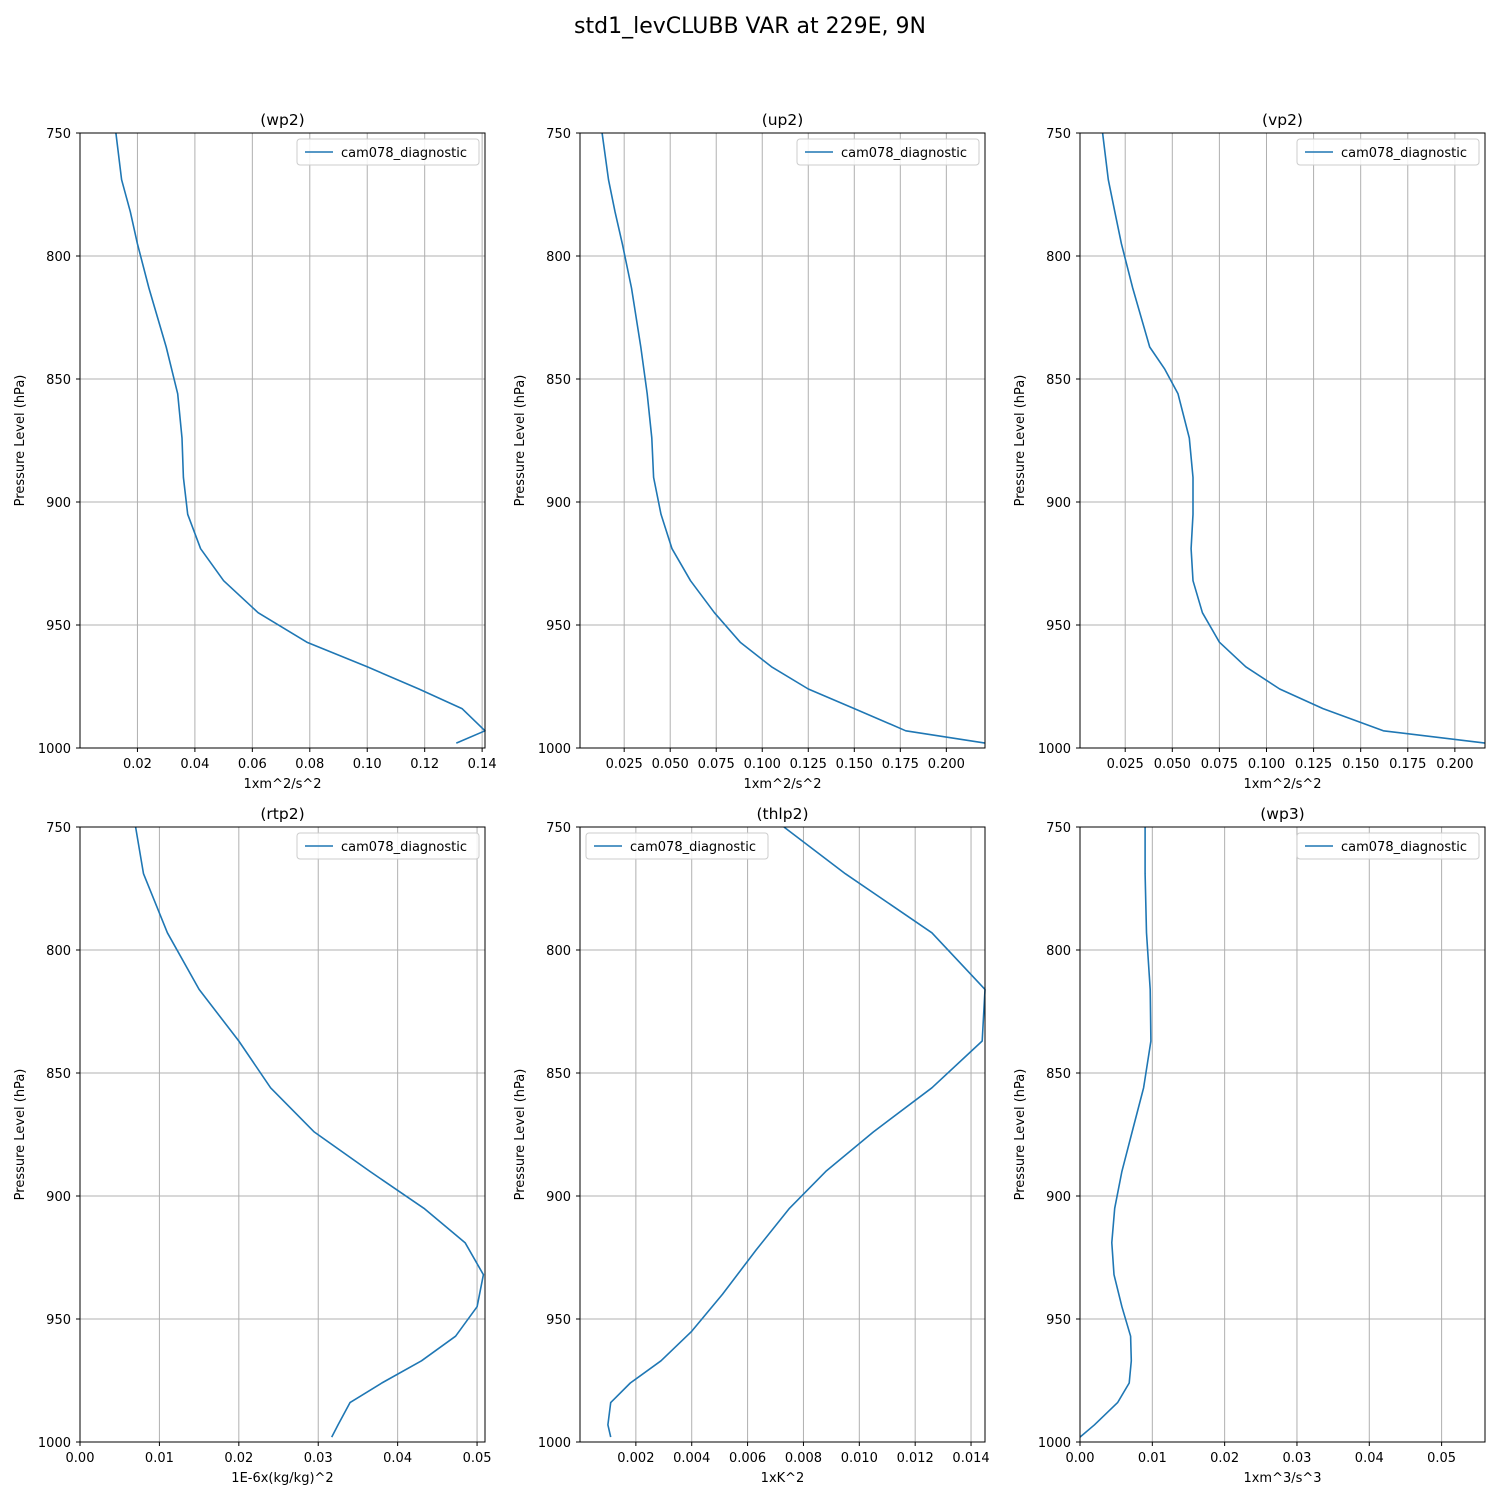 Image resolution: width=1500 pixels, height=1500 pixels. I want to click on panel-title: (wp3), so click(1282, 814).